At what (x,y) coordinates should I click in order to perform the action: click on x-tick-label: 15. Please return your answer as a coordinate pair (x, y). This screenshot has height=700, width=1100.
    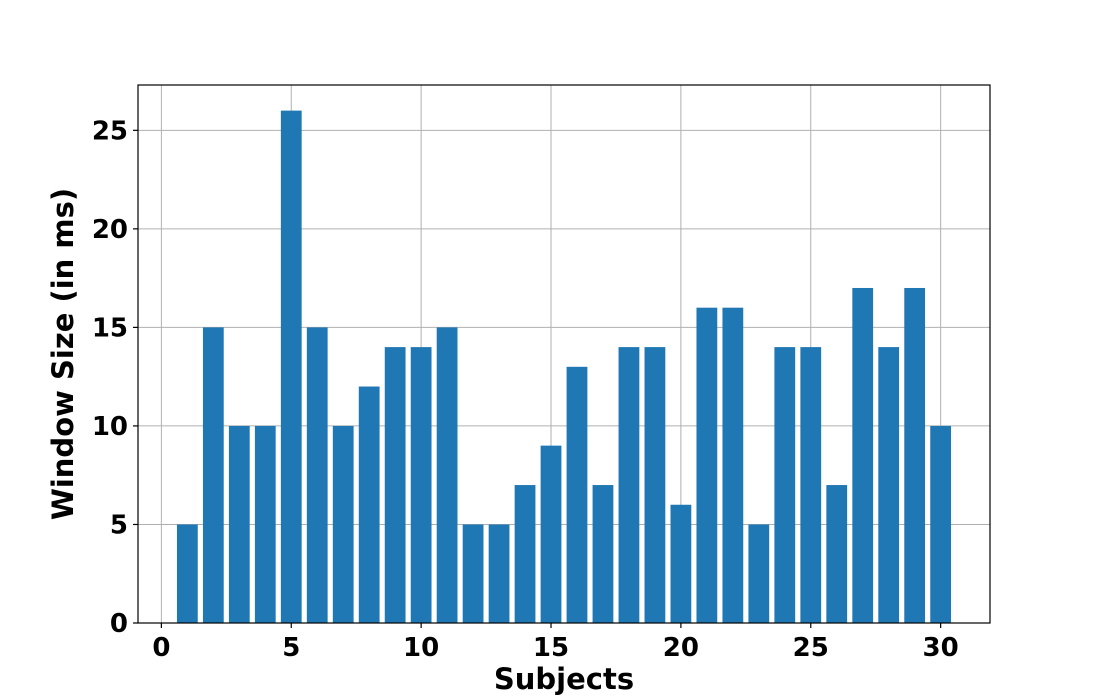
    Looking at the image, I should click on (551, 648).